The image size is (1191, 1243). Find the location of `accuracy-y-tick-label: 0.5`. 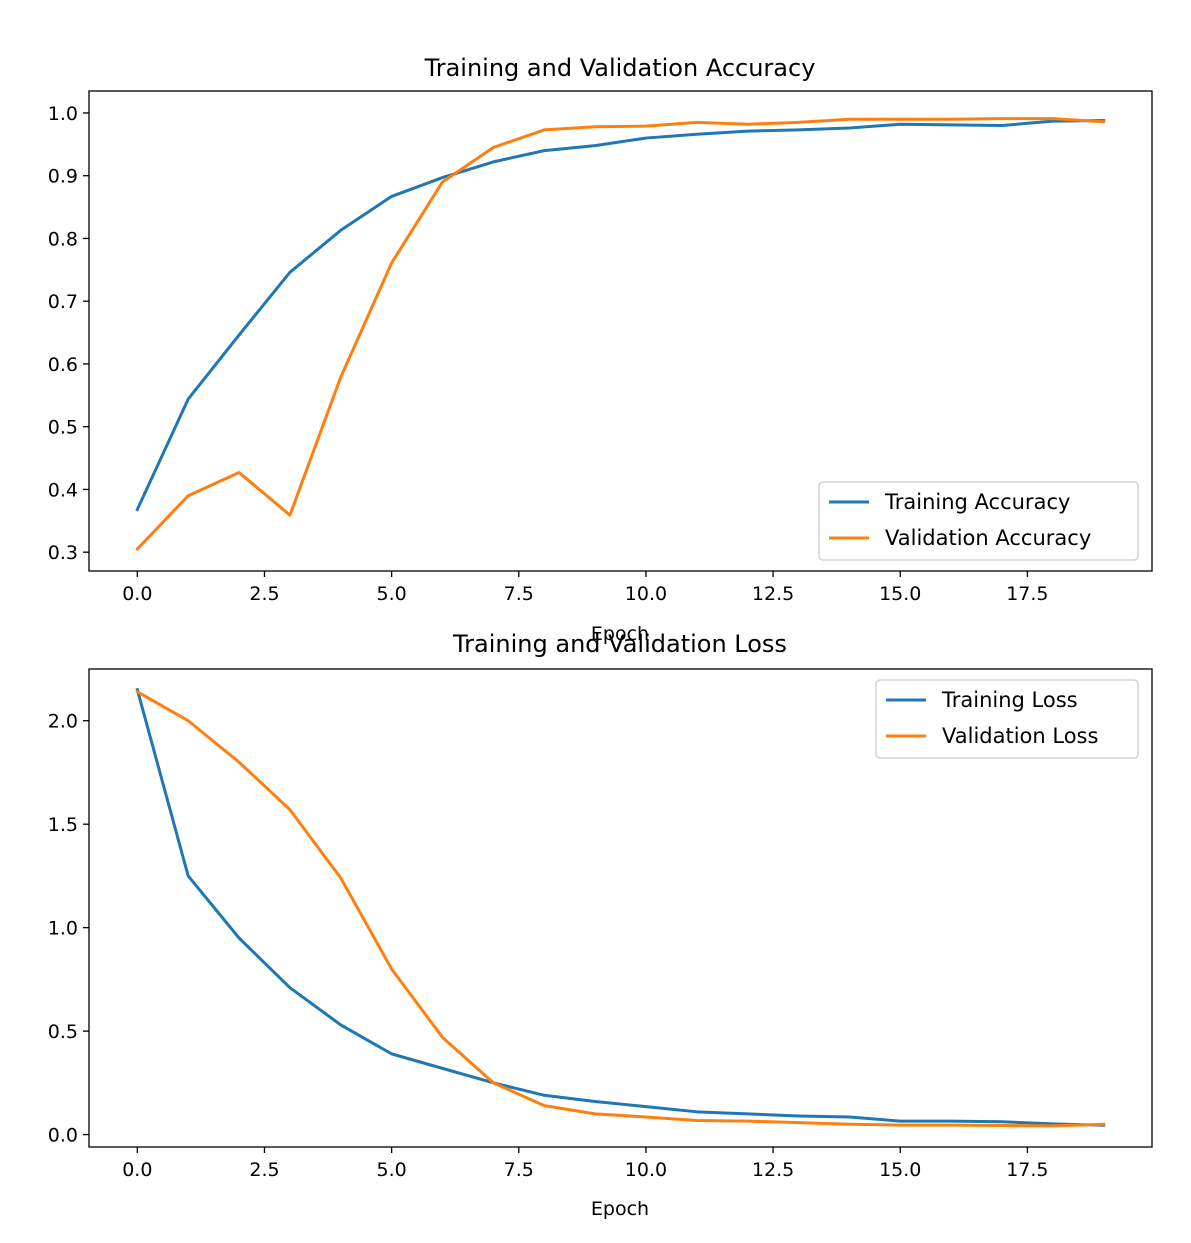

accuracy-y-tick-label: 0.5 is located at coordinates (63, 428).